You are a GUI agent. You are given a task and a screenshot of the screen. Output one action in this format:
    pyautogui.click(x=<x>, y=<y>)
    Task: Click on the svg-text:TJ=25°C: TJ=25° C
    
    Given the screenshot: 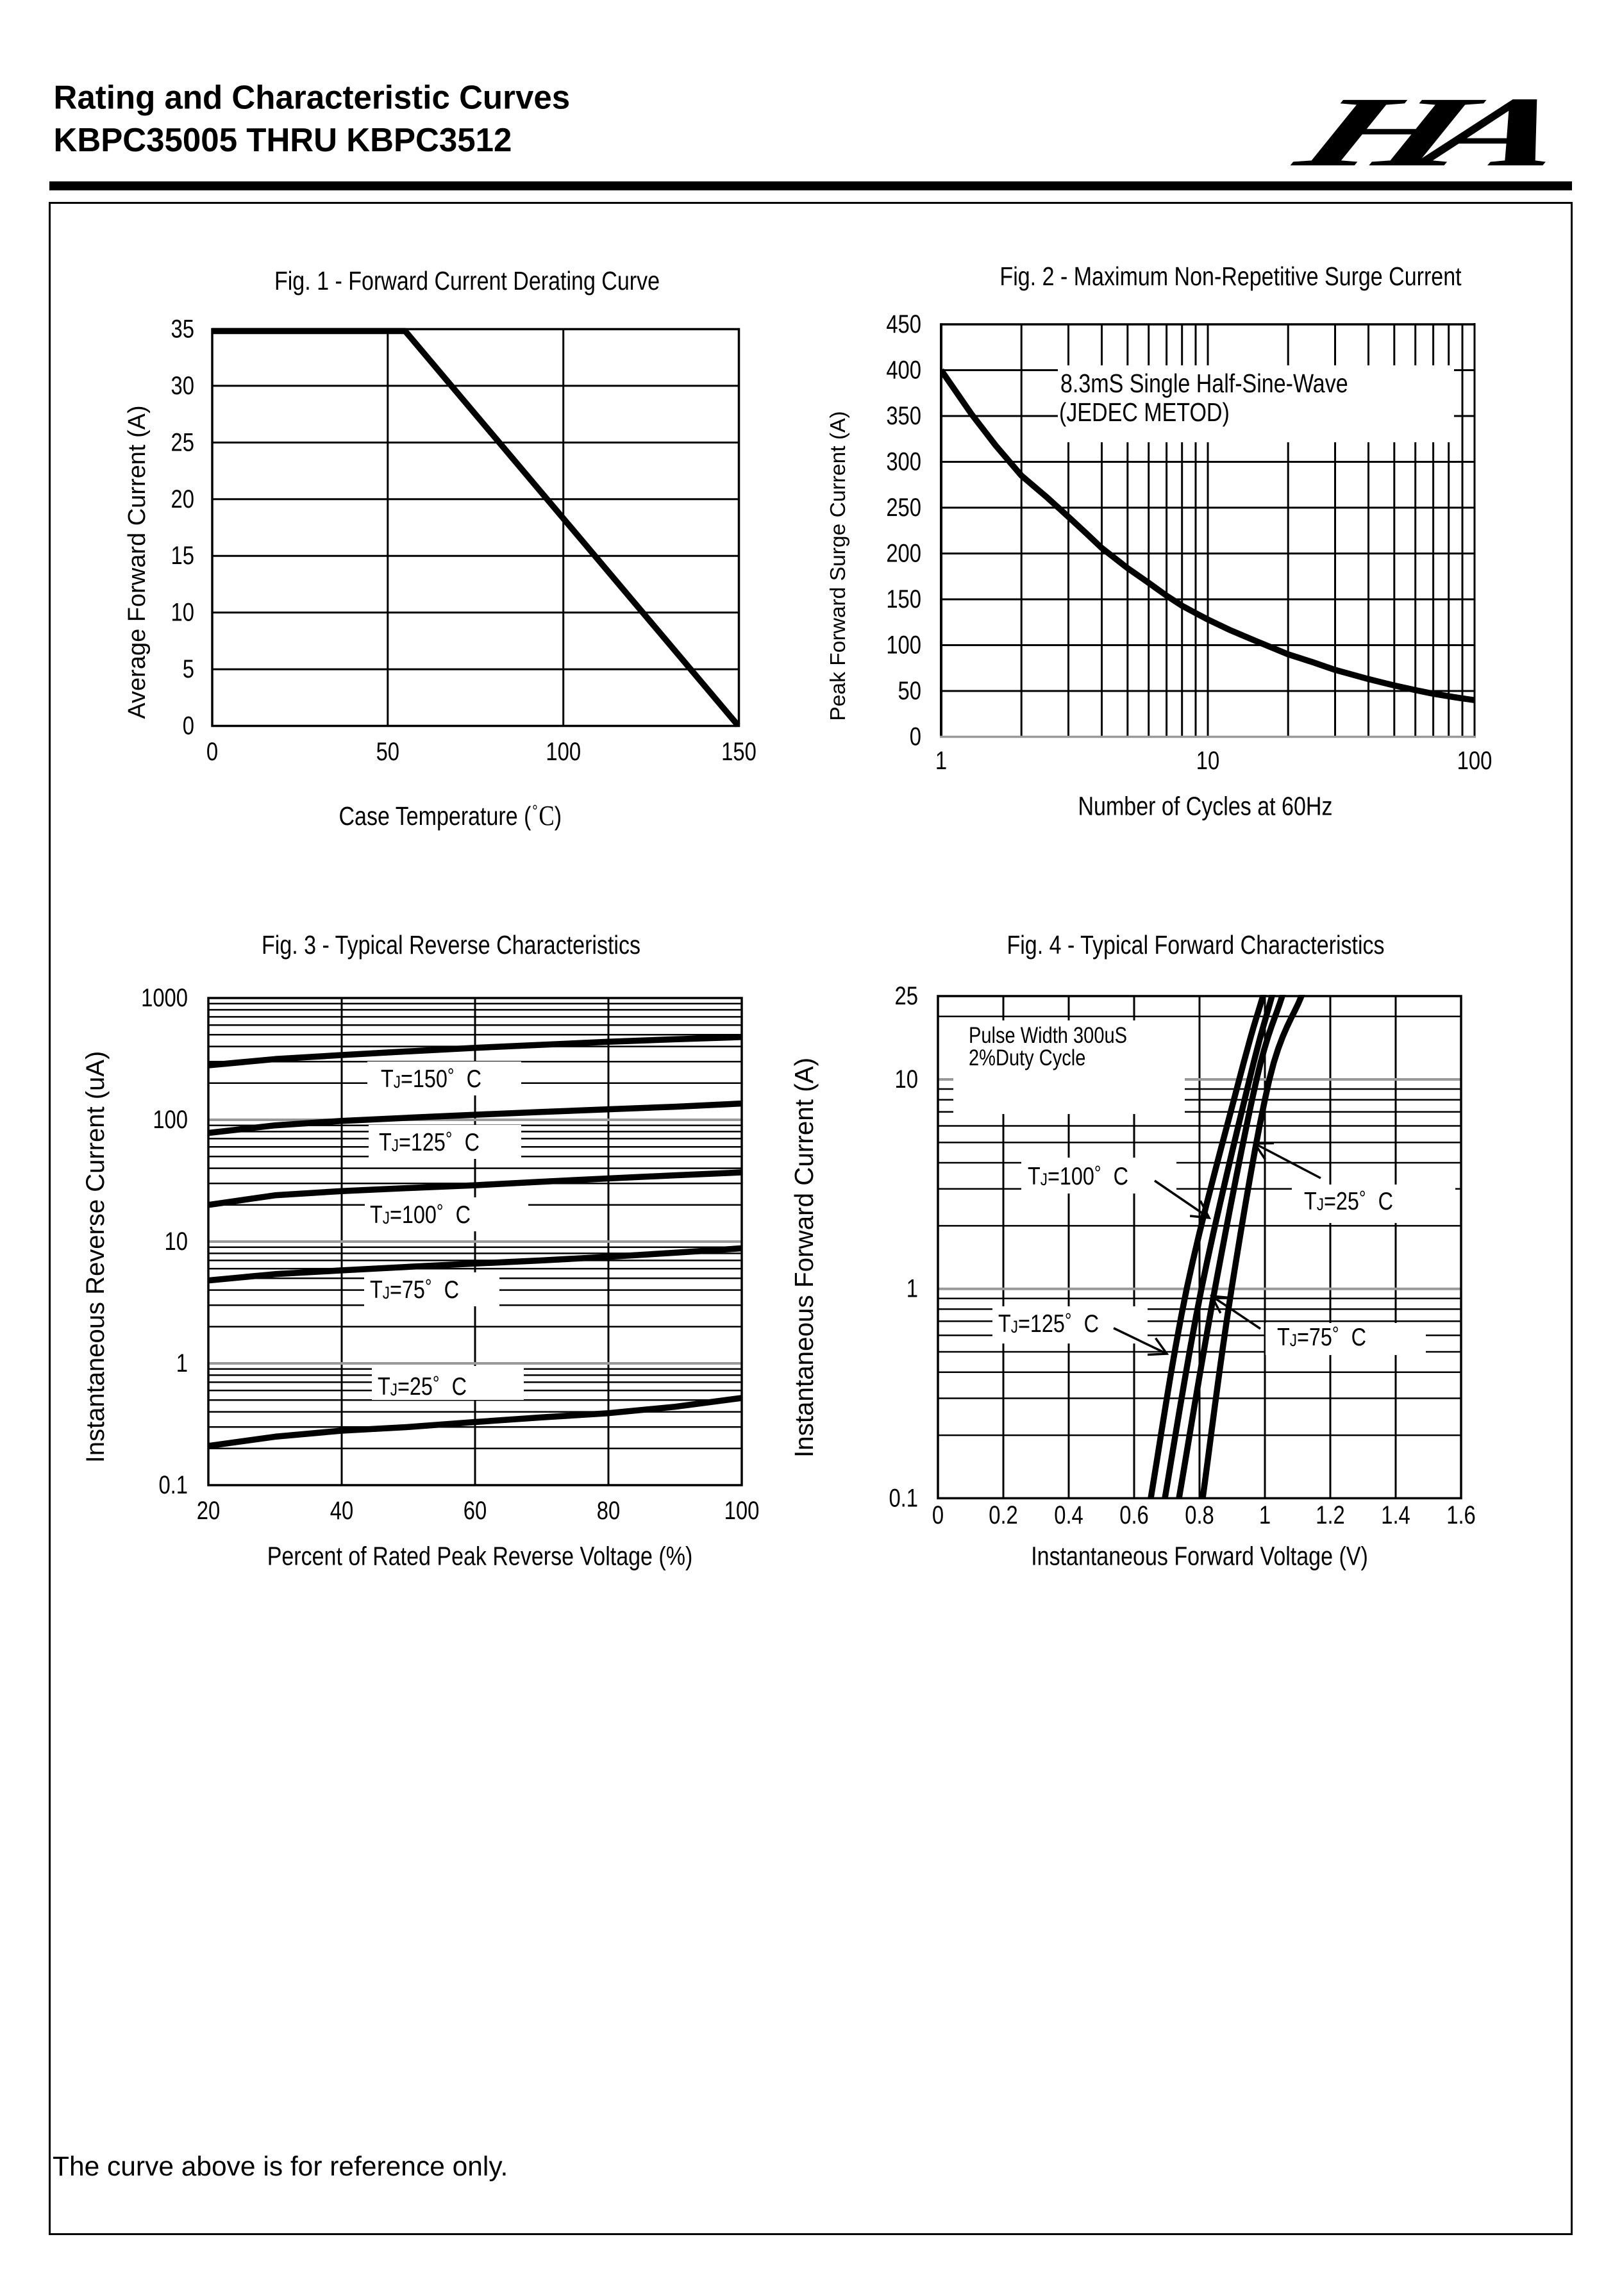 What is the action you would take?
    pyautogui.click(x=422, y=1386)
    